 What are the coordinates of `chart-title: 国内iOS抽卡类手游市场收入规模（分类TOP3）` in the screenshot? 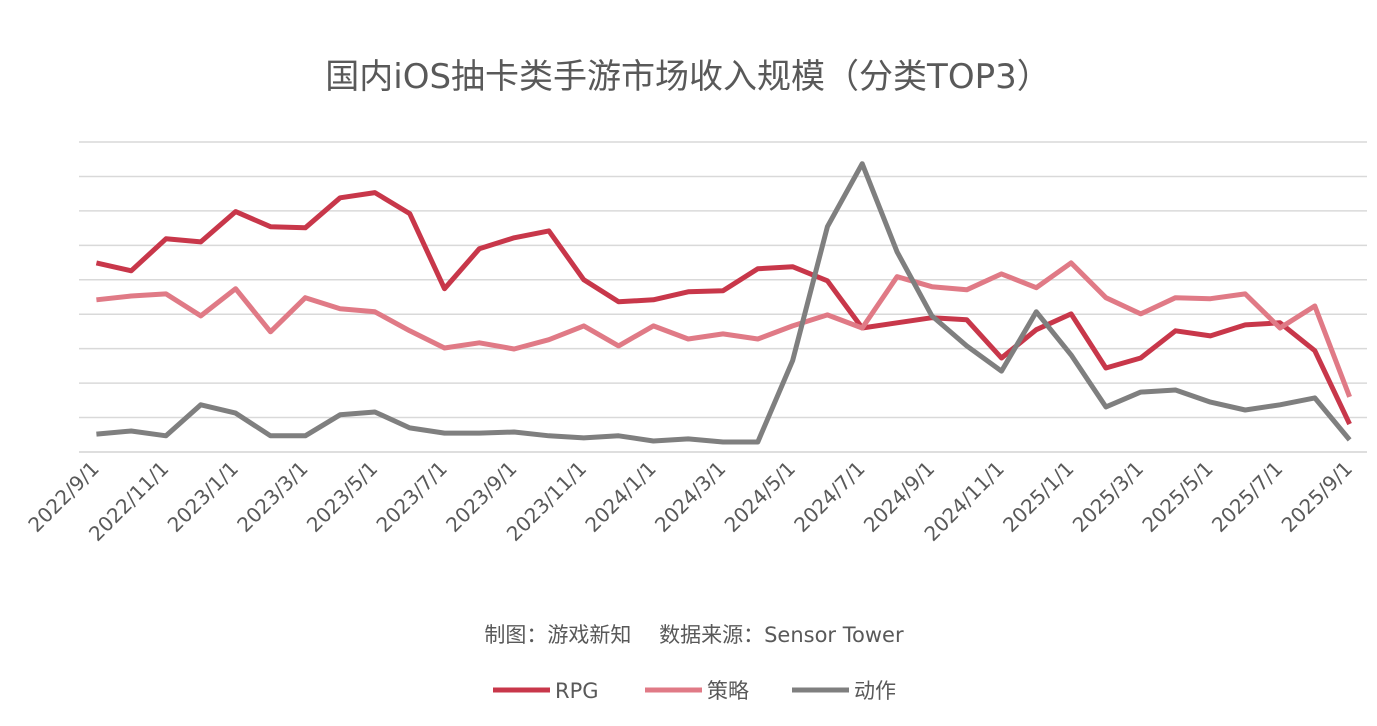 It's located at (687, 77).